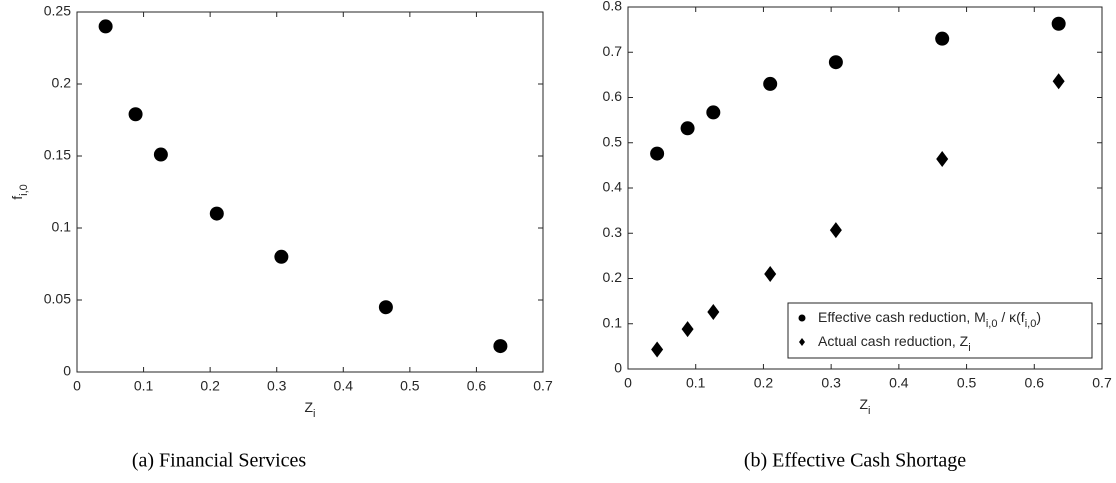 The width and height of the screenshot is (1116, 483). I want to click on y-tick-label: 0.05, so click(57, 299).